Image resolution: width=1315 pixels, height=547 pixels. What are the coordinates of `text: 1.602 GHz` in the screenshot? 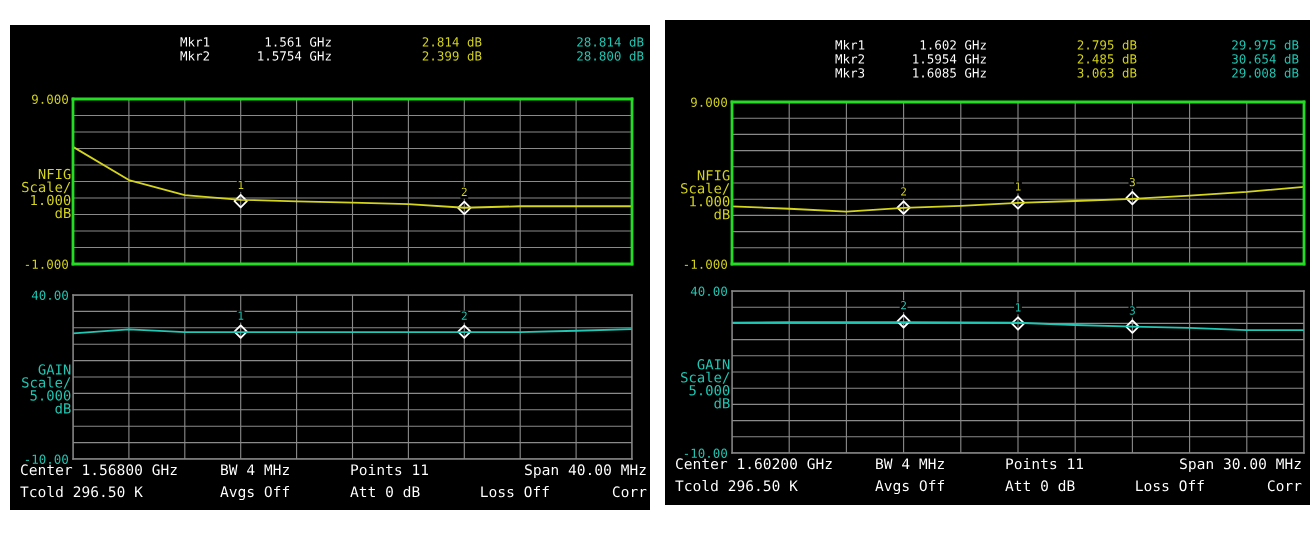 It's located at (953, 45).